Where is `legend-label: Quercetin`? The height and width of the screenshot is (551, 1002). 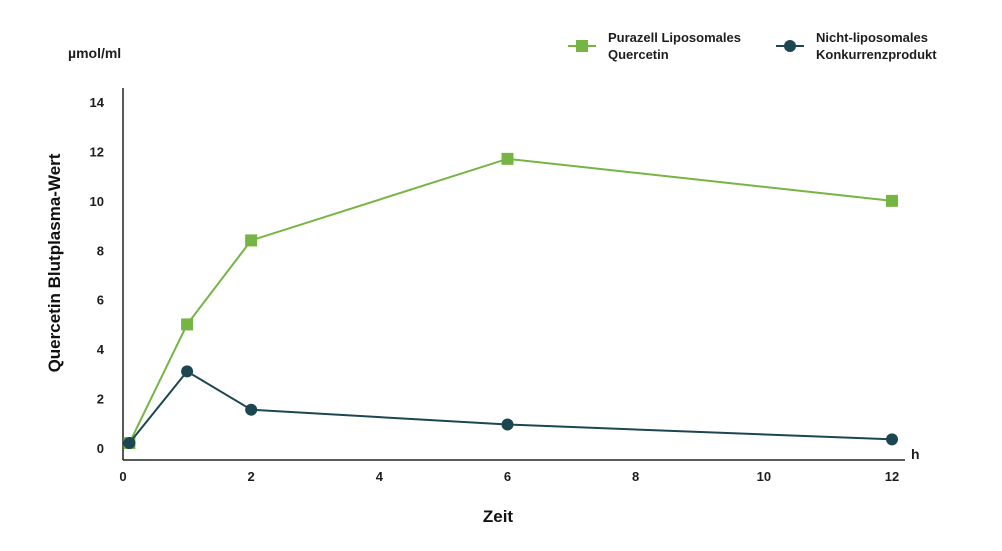 legend-label: Quercetin is located at coordinates (638, 54).